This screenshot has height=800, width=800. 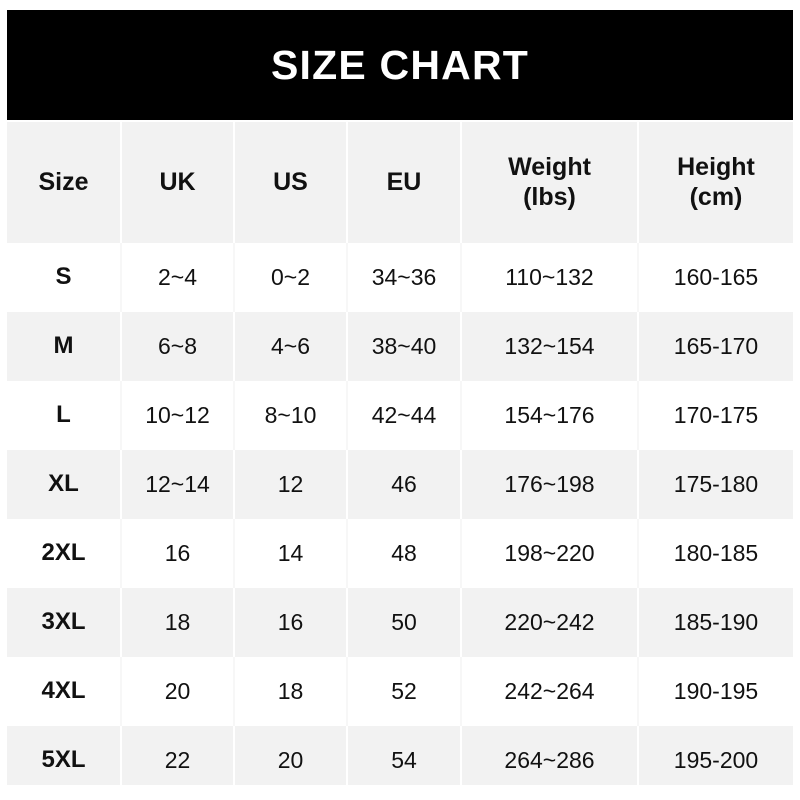 What do you see at coordinates (716, 415) in the screenshot?
I see `cell-height: 170-175` at bounding box center [716, 415].